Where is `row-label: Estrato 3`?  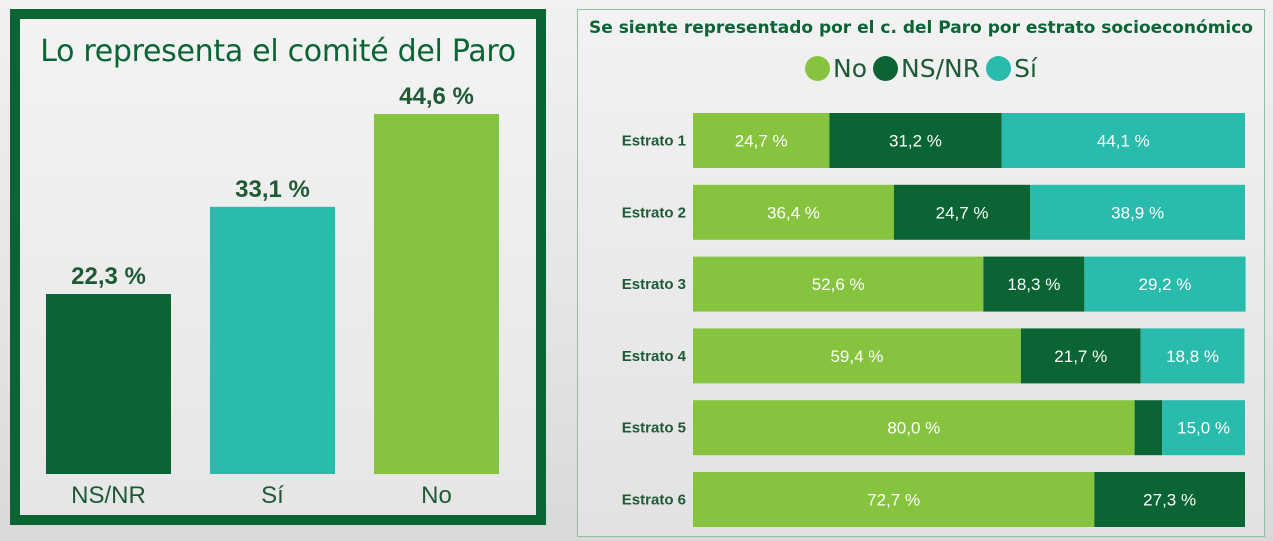
row-label: Estrato 3 is located at coordinates (654, 284).